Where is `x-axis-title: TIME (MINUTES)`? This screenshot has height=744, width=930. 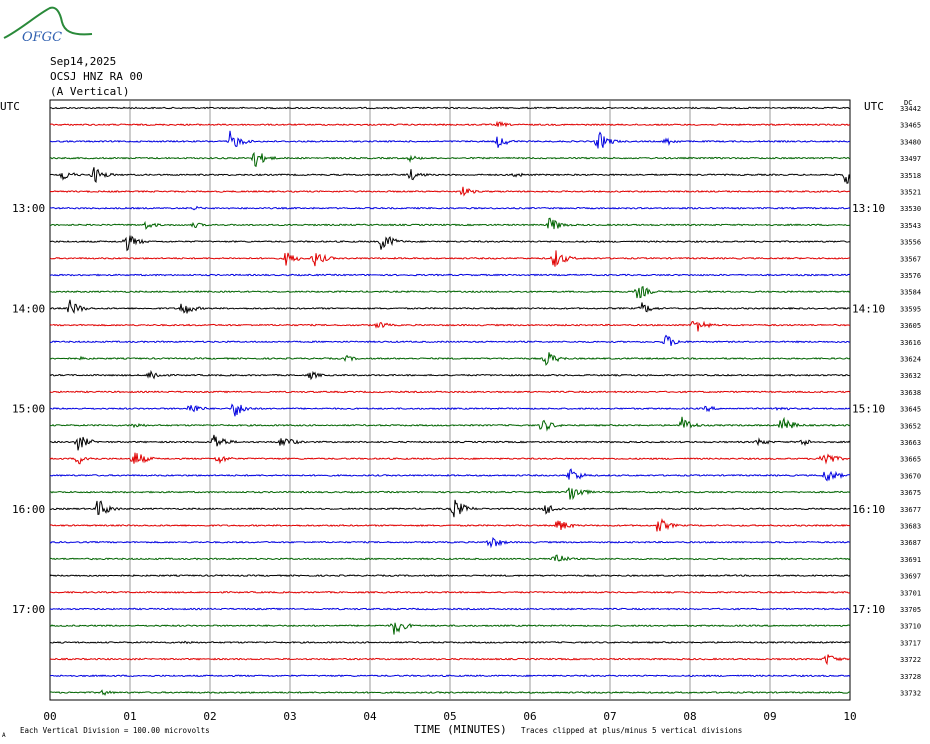
x-axis-title: TIME (MINUTES) is located at coordinates (460, 729).